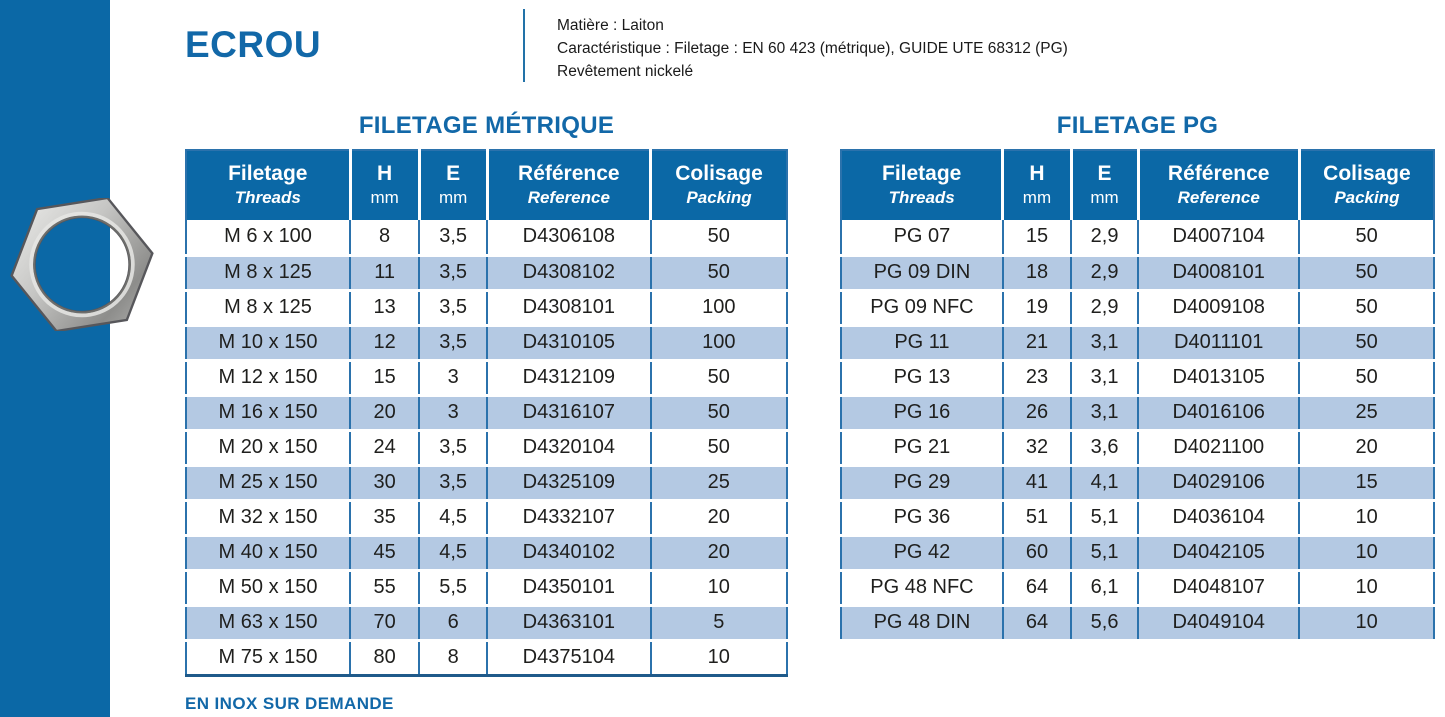  Describe the element at coordinates (1218, 447) in the screenshot. I see `table-cell: D4021100` at that location.